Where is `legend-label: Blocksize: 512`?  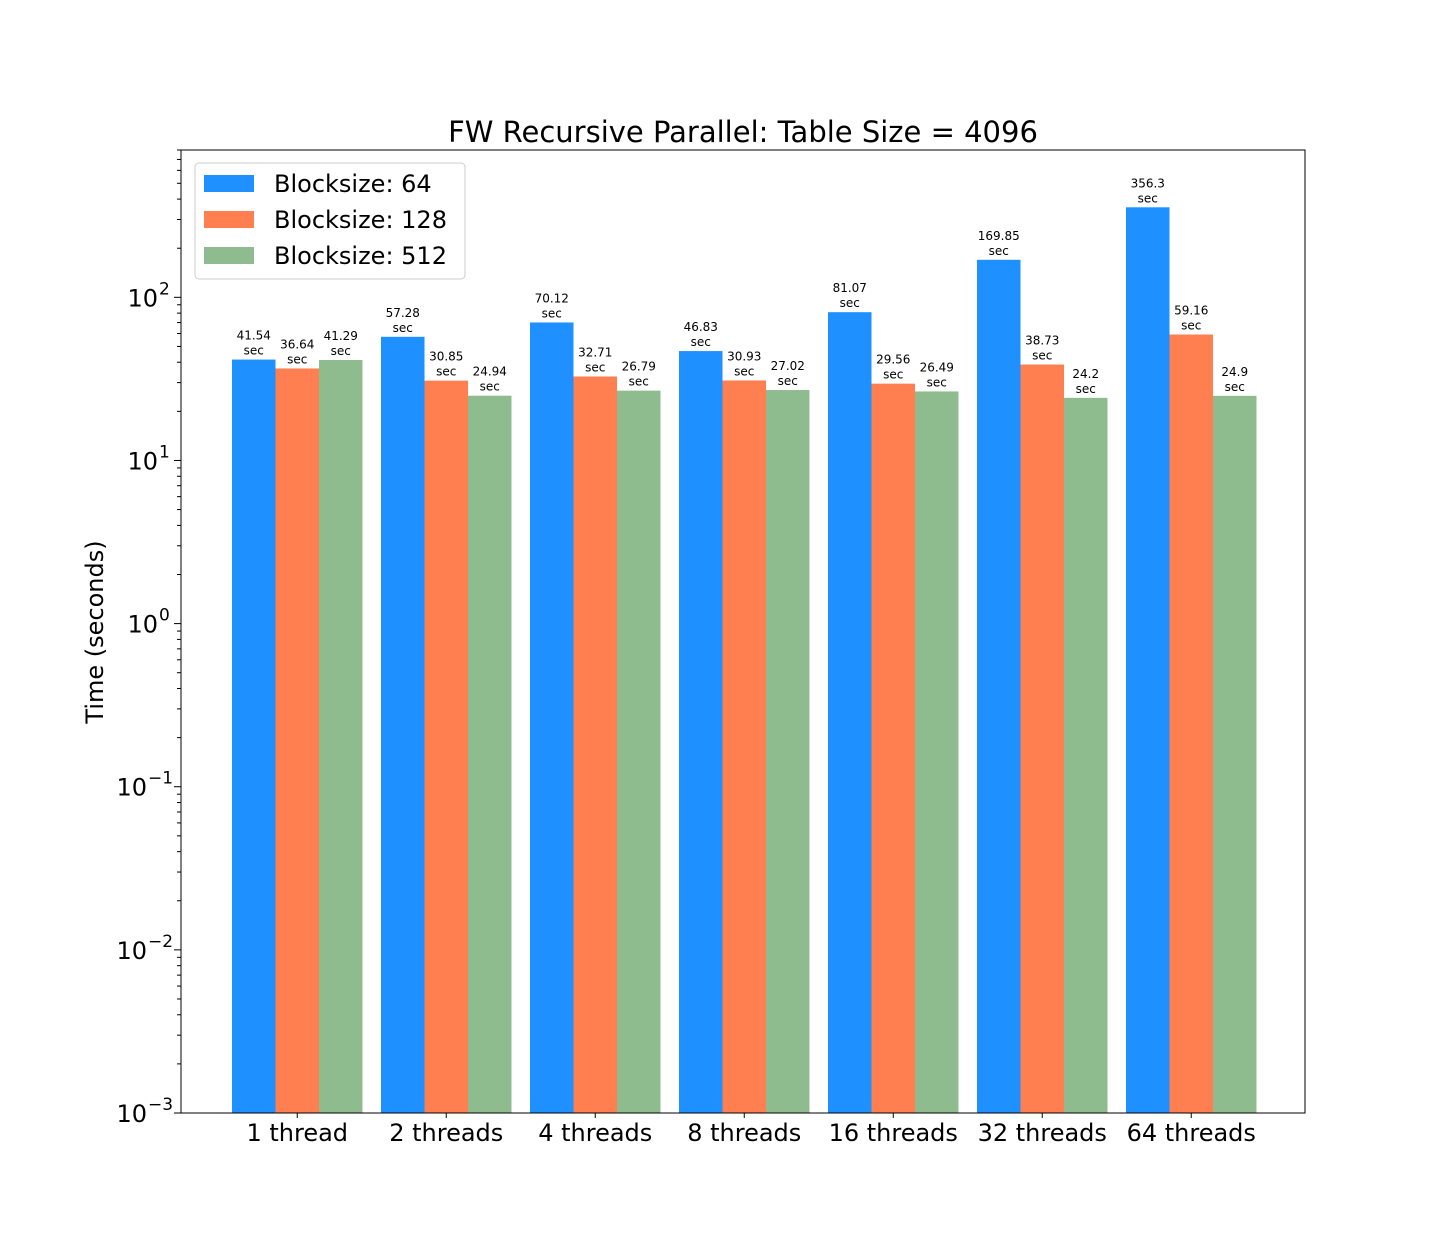
legend-label: Blocksize: 512 is located at coordinates (360, 256).